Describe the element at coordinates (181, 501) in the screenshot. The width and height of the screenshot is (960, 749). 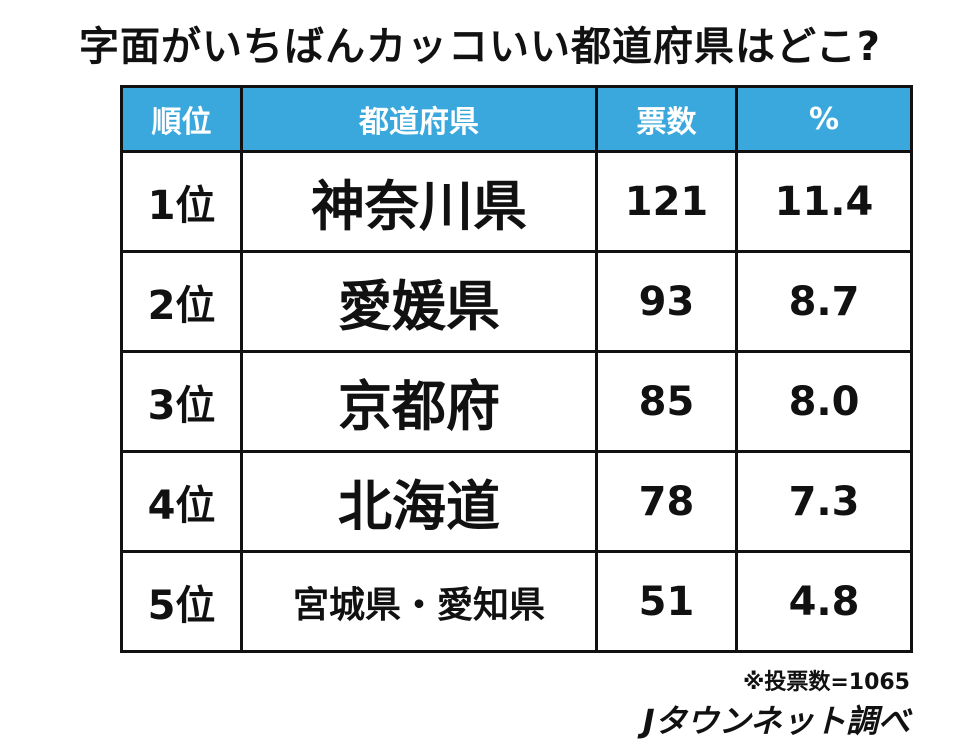
I see `rank-cell: 4位` at that location.